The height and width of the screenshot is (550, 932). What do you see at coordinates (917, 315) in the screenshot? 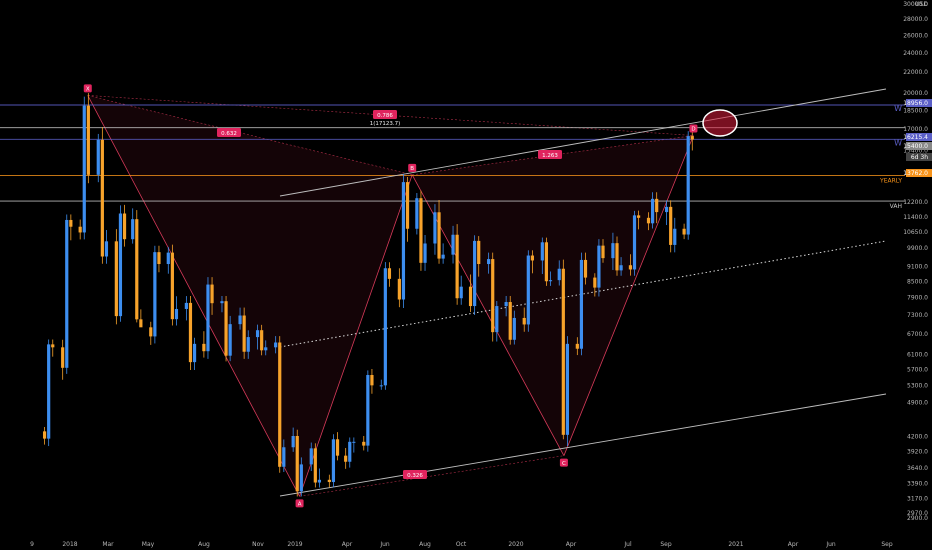
I see `price-tick-17: 7300.0` at bounding box center [917, 315].